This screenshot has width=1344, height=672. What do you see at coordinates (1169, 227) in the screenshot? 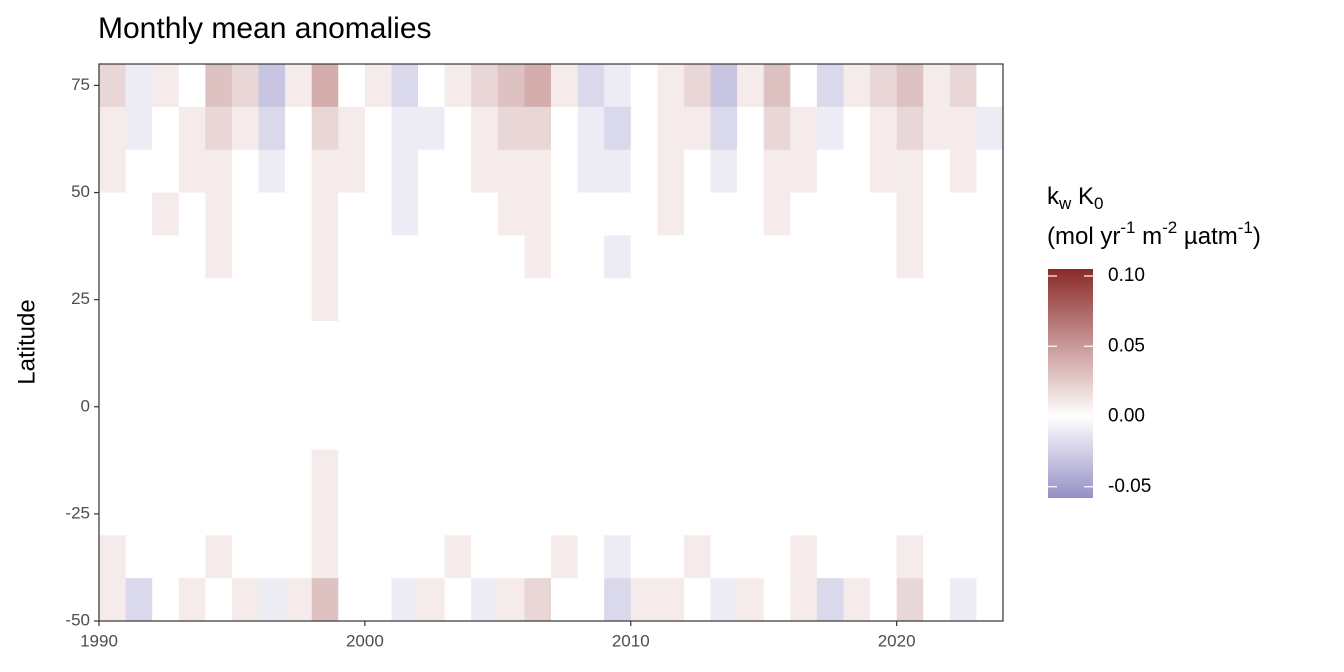
I see `colorbar-title-part: -2` at bounding box center [1169, 227].